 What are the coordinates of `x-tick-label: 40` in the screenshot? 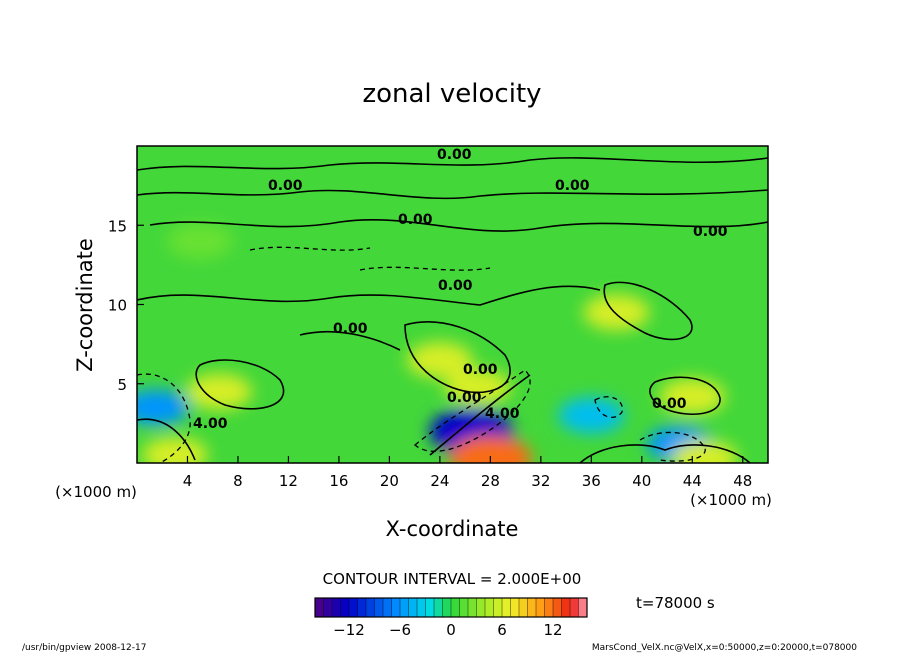 It's located at (641, 481).